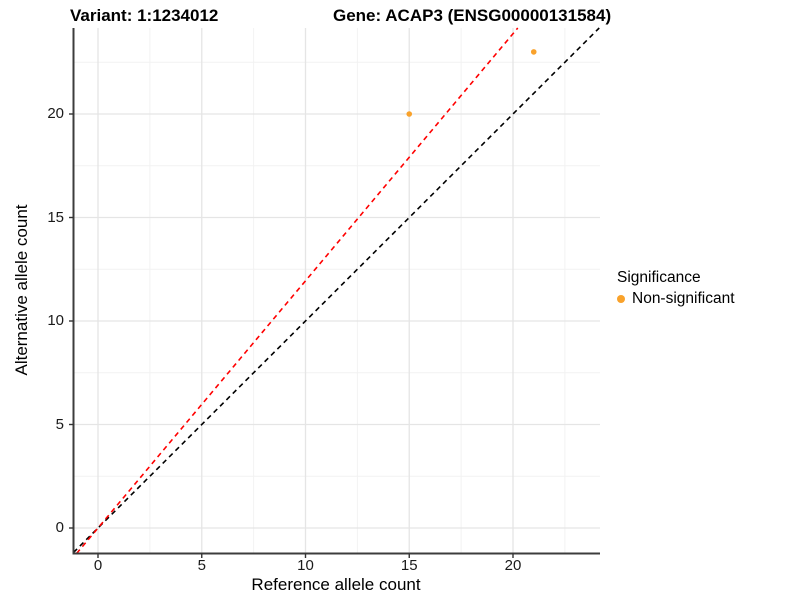  I want to click on legend-title: Significance, so click(659, 277).